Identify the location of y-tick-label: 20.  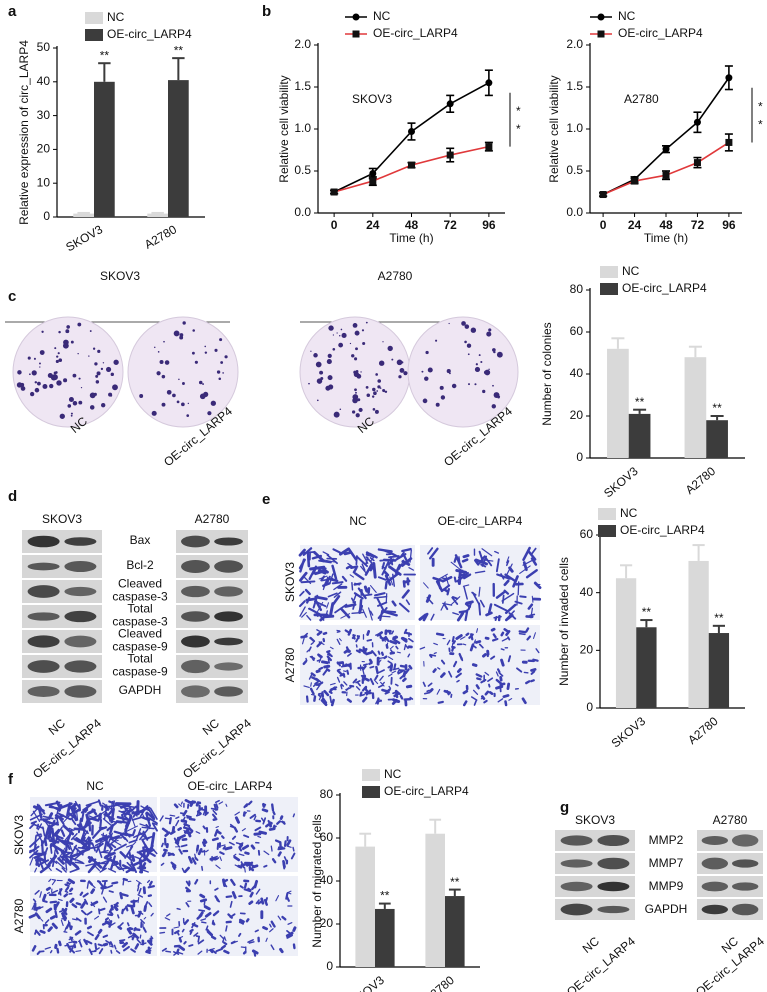
(587, 650).